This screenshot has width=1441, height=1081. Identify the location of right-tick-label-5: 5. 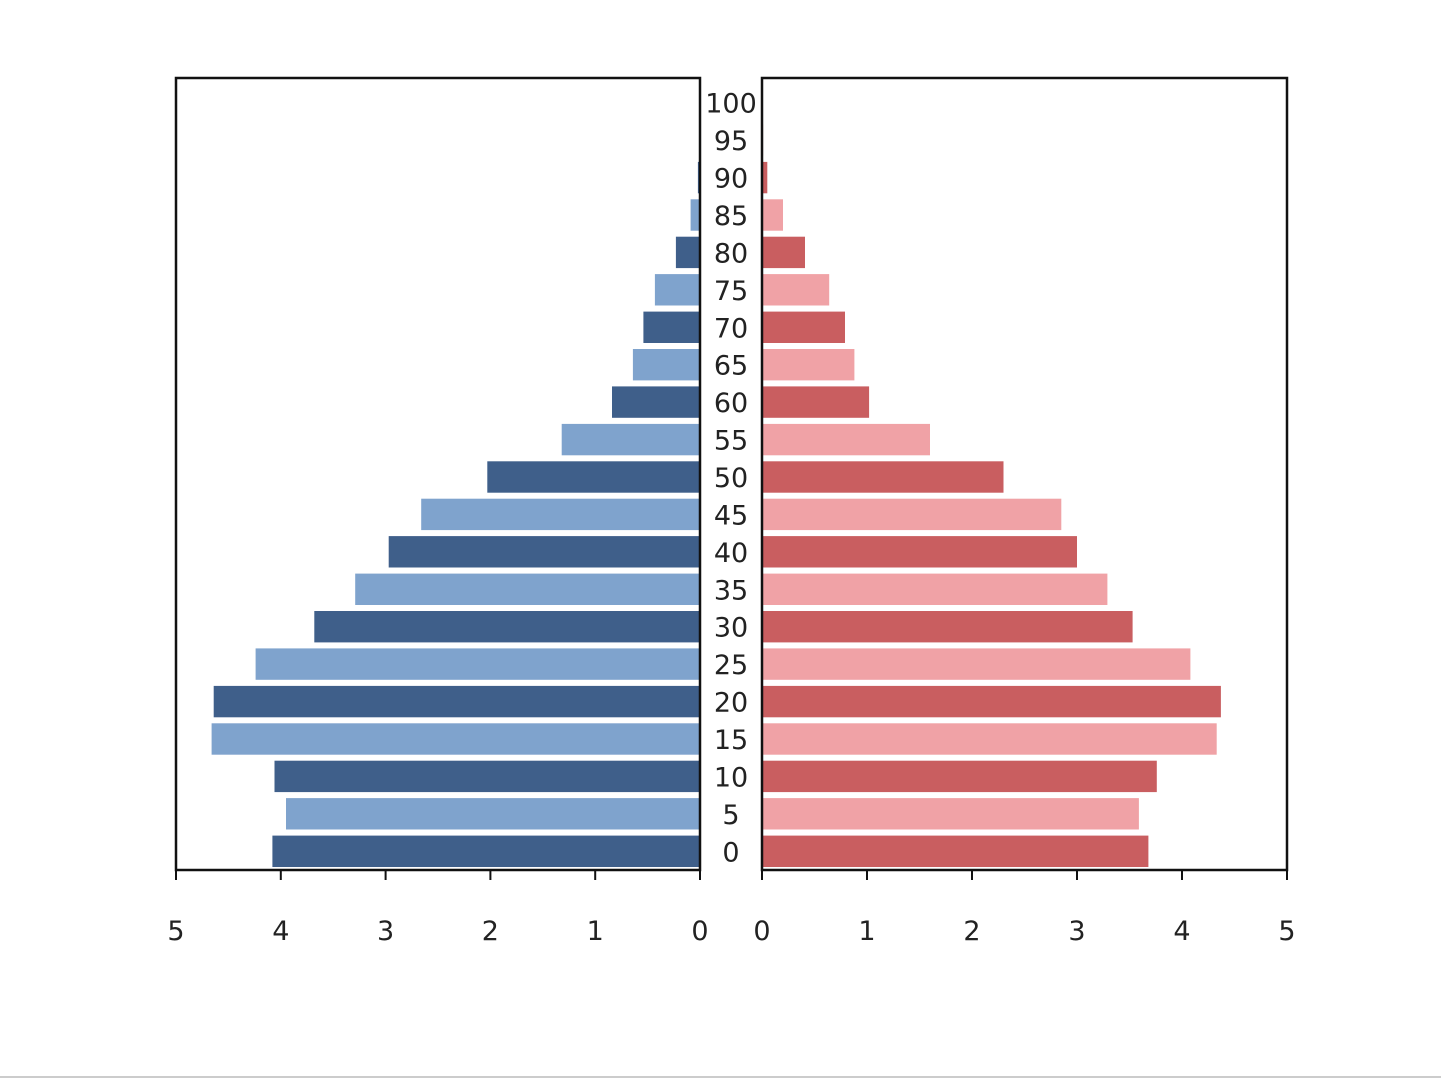
(1286, 931).